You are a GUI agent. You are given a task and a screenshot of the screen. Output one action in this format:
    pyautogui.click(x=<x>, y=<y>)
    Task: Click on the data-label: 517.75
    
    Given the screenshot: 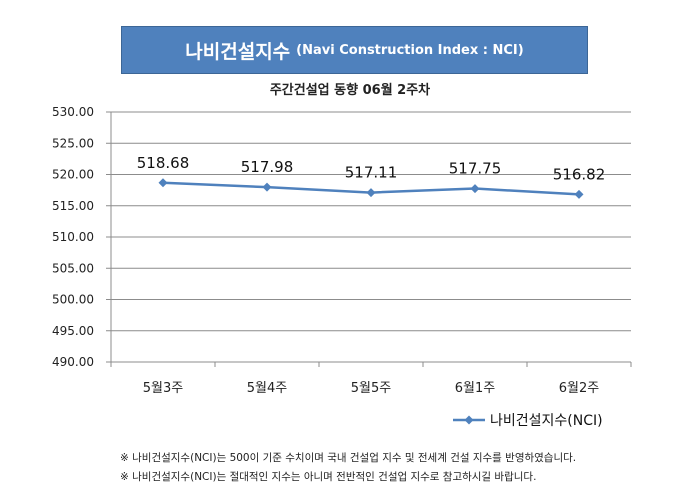 What is the action you would take?
    pyautogui.click(x=475, y=169)
    